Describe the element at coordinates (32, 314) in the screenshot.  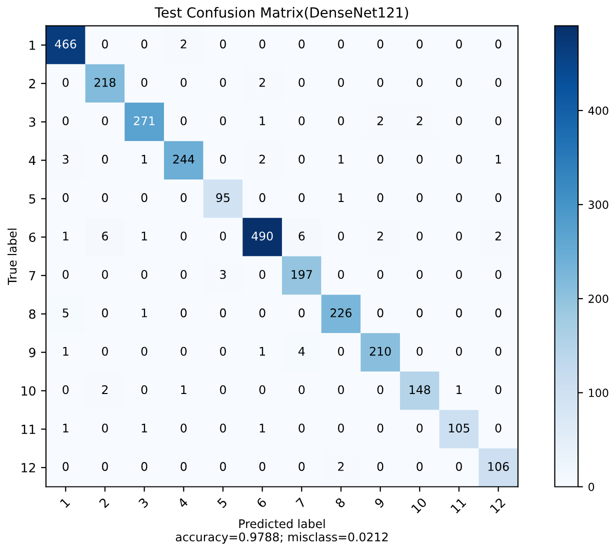
I see `y-tick-label: 8` at that location.